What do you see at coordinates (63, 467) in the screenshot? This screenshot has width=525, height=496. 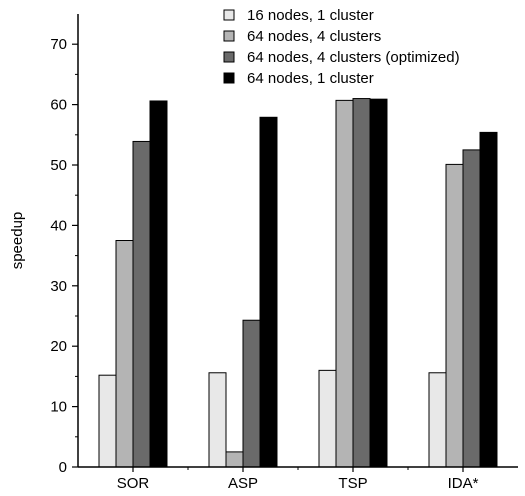 I see `y-tick-label: 0` at bounding box center [63, 467].